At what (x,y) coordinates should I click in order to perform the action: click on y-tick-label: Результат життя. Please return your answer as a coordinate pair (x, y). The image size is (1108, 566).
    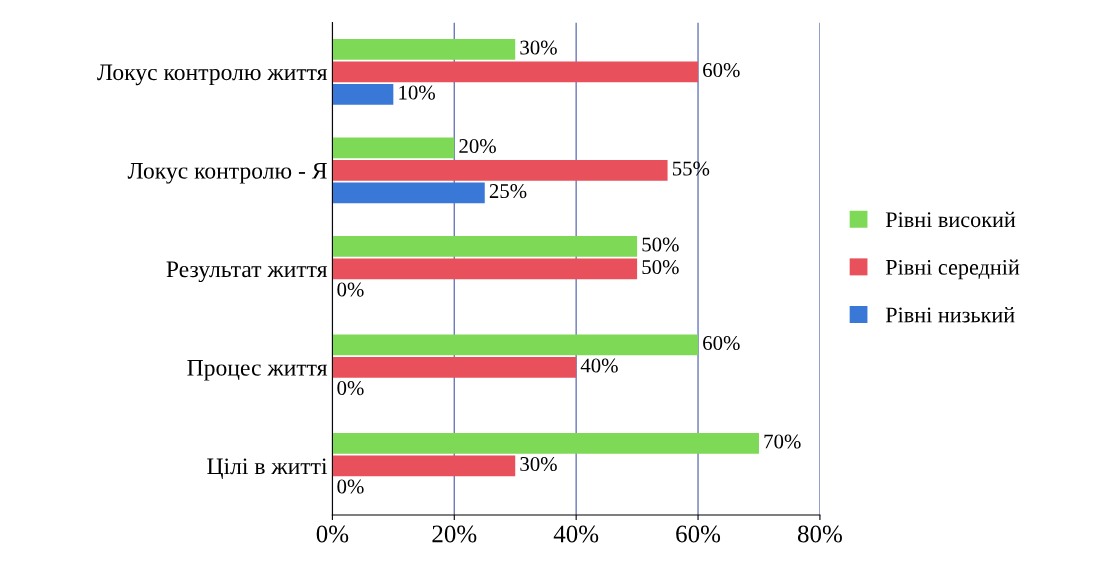
    Looking at the image, I should click on (247, 272).